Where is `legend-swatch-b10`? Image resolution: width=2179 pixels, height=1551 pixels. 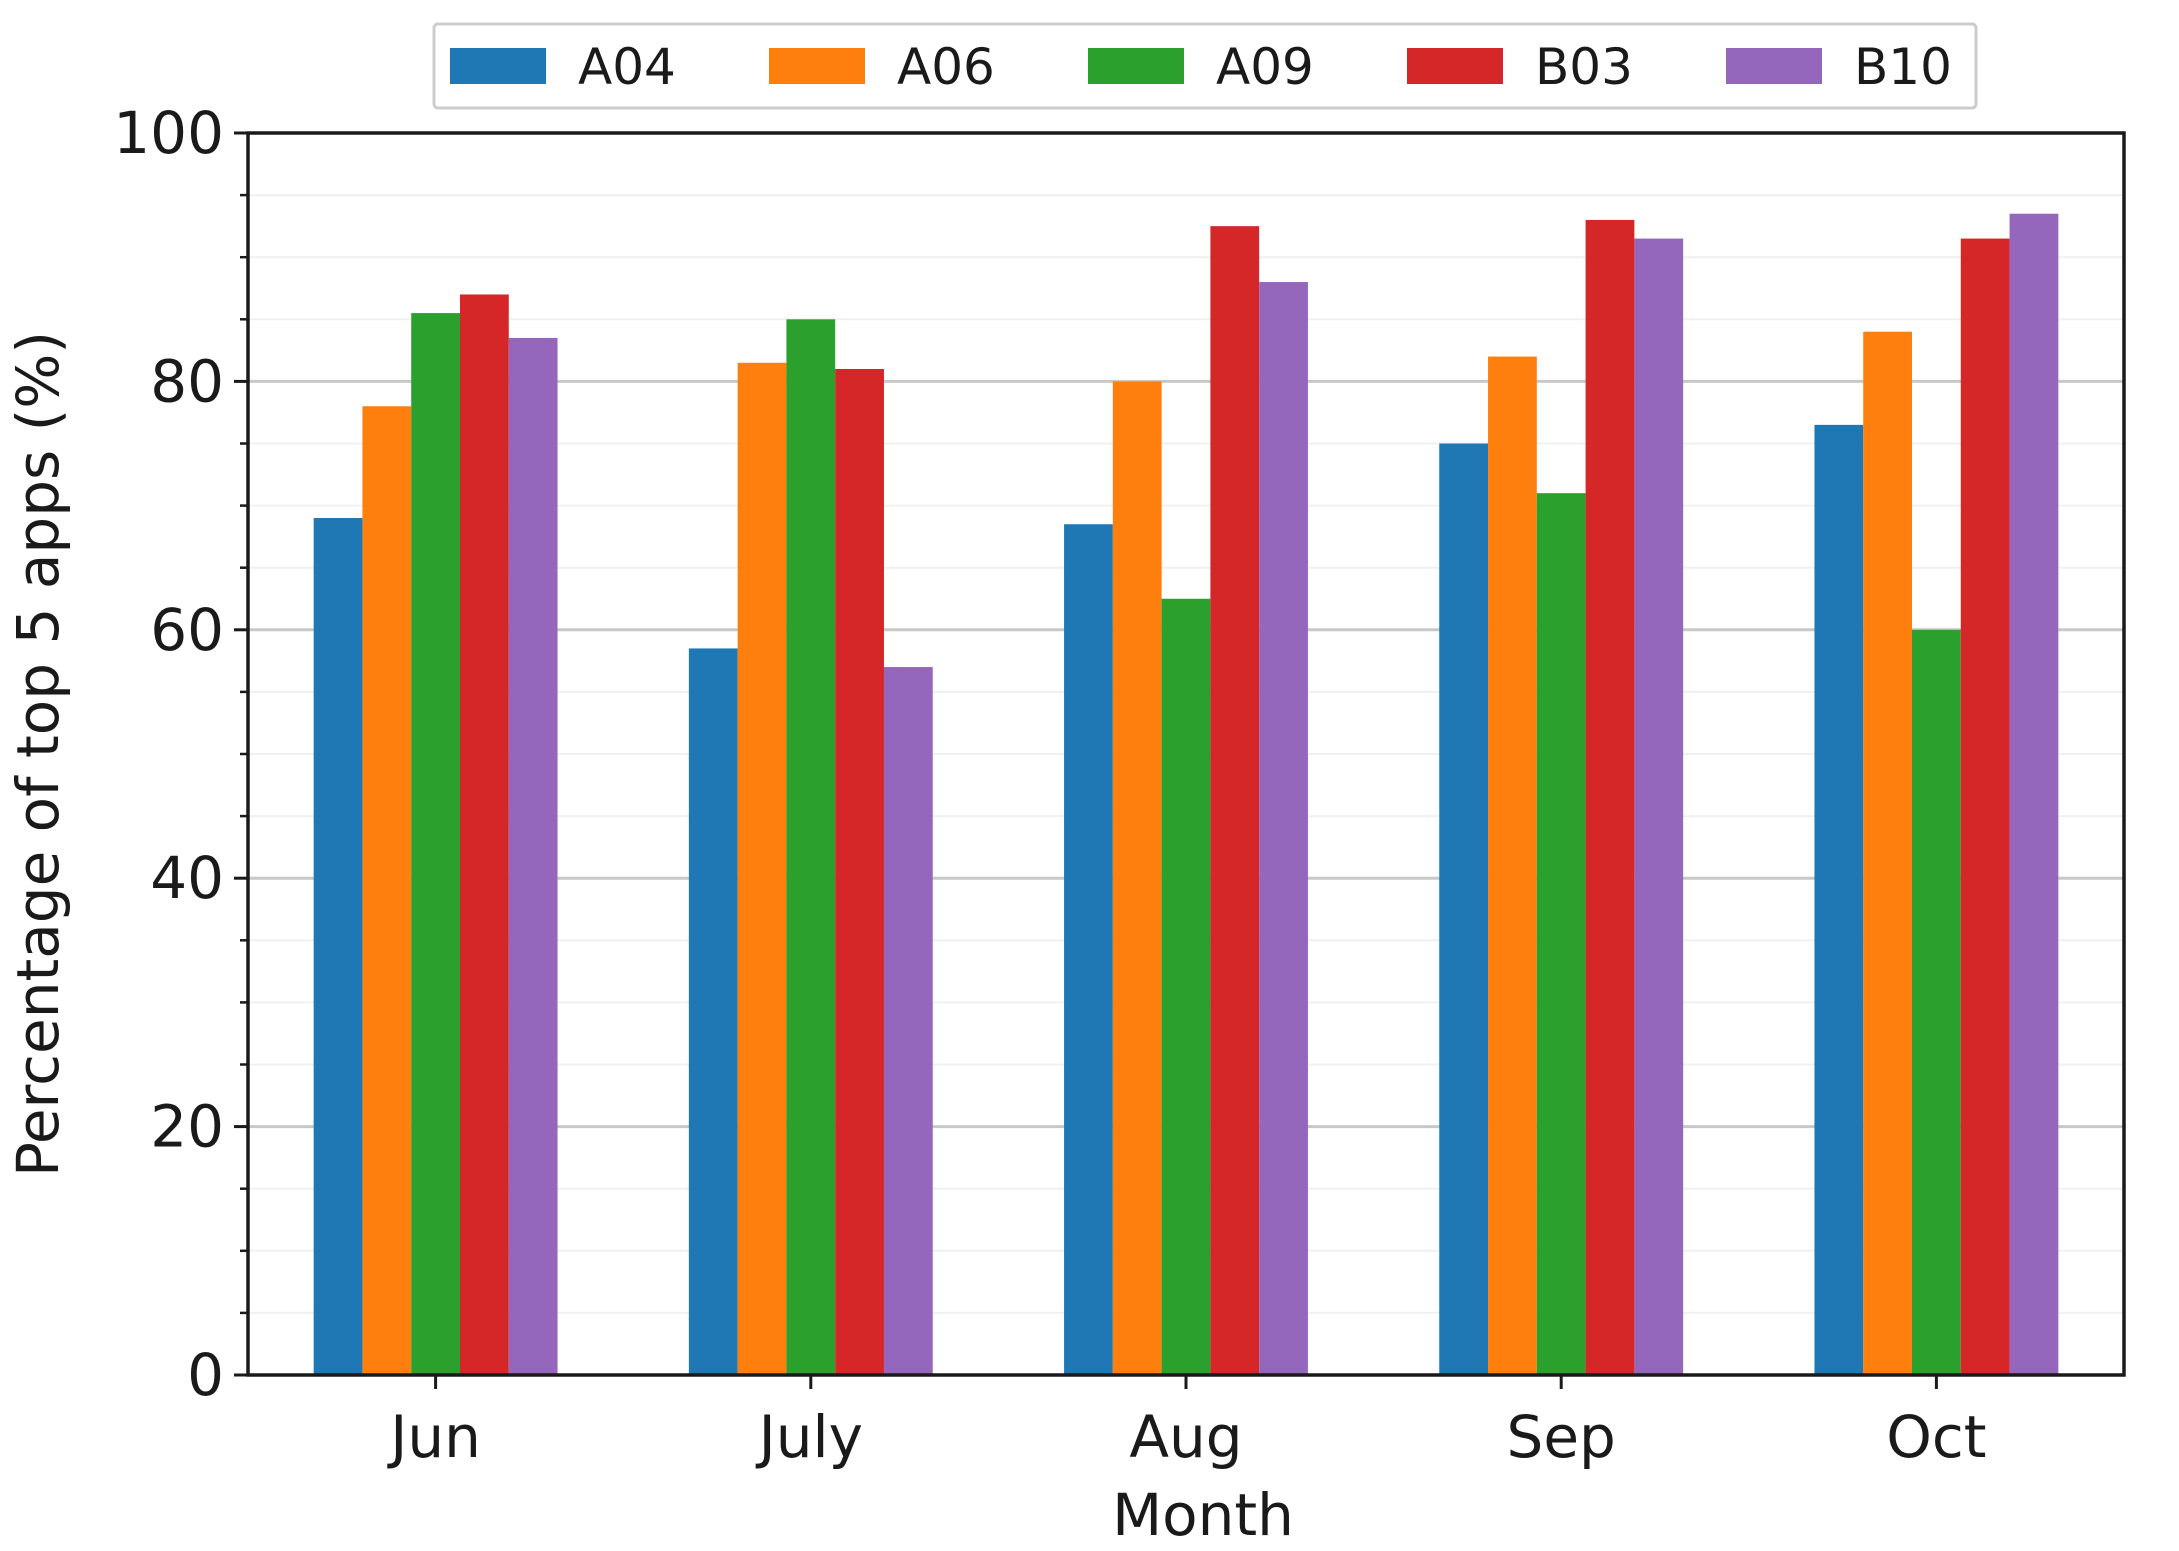 legend-swatch-b10 is located at coordinates (1774, 66).